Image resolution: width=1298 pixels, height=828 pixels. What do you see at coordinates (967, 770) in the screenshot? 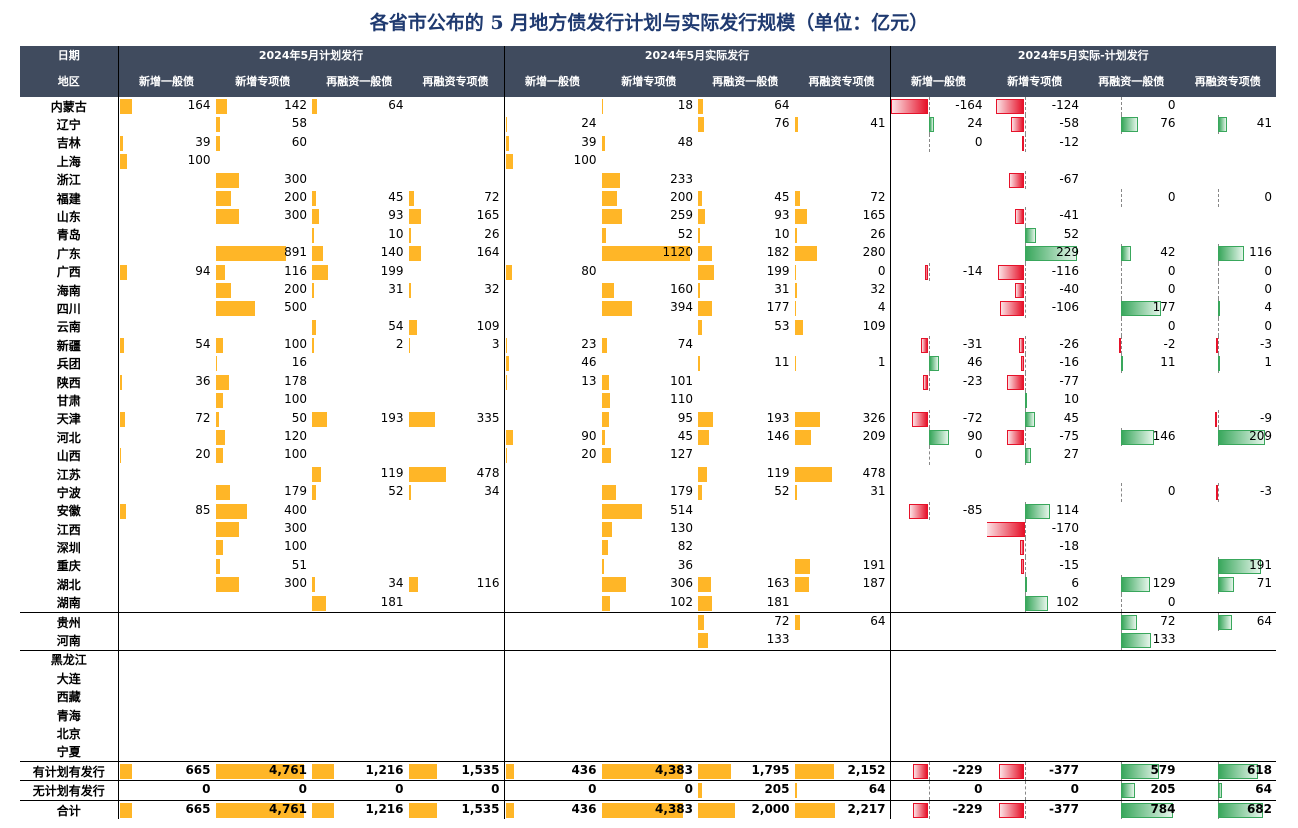
I see `summary-value: -229` at bounding box center [967, 770].